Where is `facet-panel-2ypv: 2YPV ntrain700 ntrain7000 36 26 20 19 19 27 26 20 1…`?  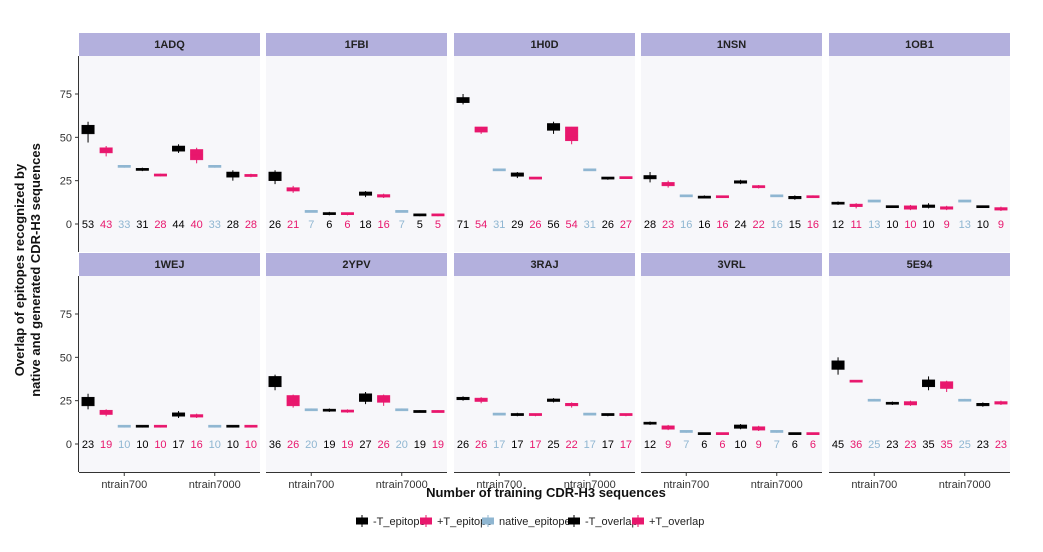
facet-panel-2ypv: 2YPV ntrain700 ntrain7000 36 26 20 19 19 27 26 20 1… is located at coordinates (356, 372).